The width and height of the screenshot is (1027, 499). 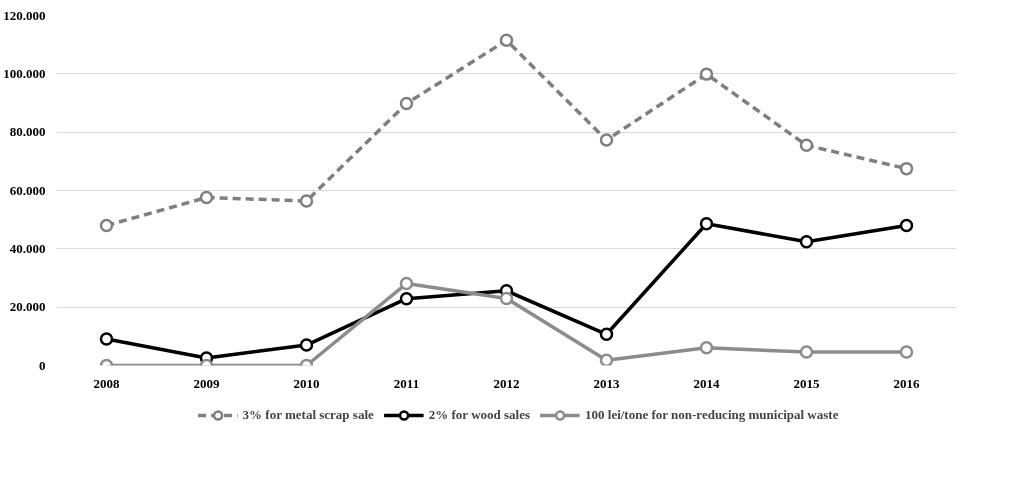 I want to click on x-tick-label: 2010, so click(x=306, y=383).